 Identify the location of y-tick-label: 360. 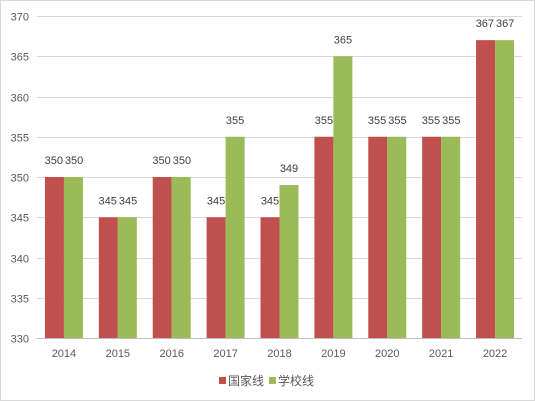
(20, 99).